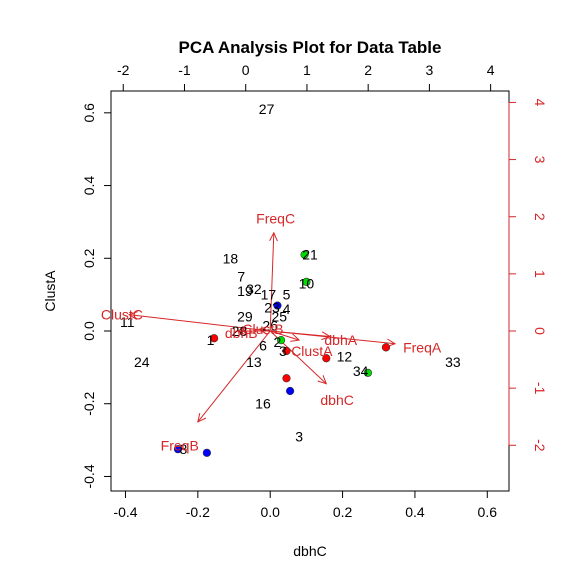 This screenshot has height=581, width=582. Describe the element at coordinates (307, 284) in the screenshot. I see `observation-label: 10` at that location.